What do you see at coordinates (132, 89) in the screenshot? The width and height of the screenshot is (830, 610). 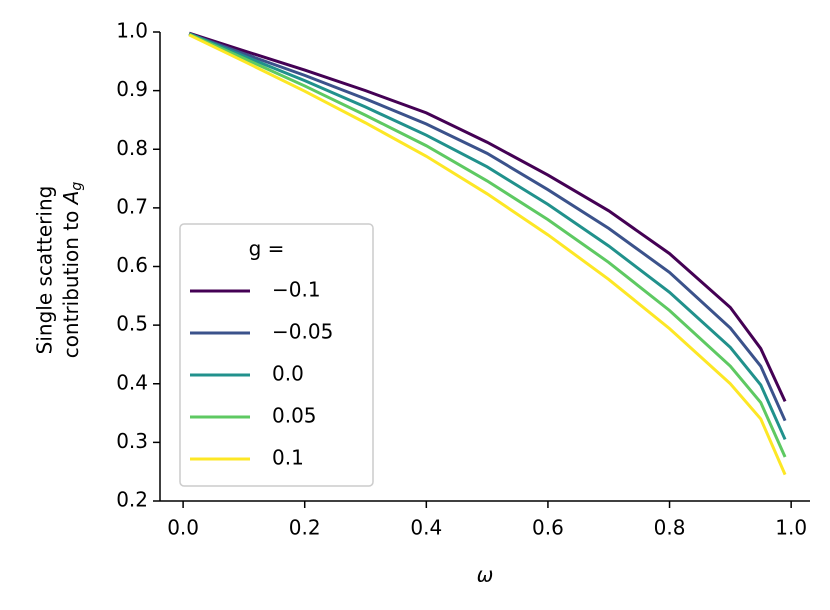 I see `y-tick-label: 0.9` at bounding box center [132, 89].